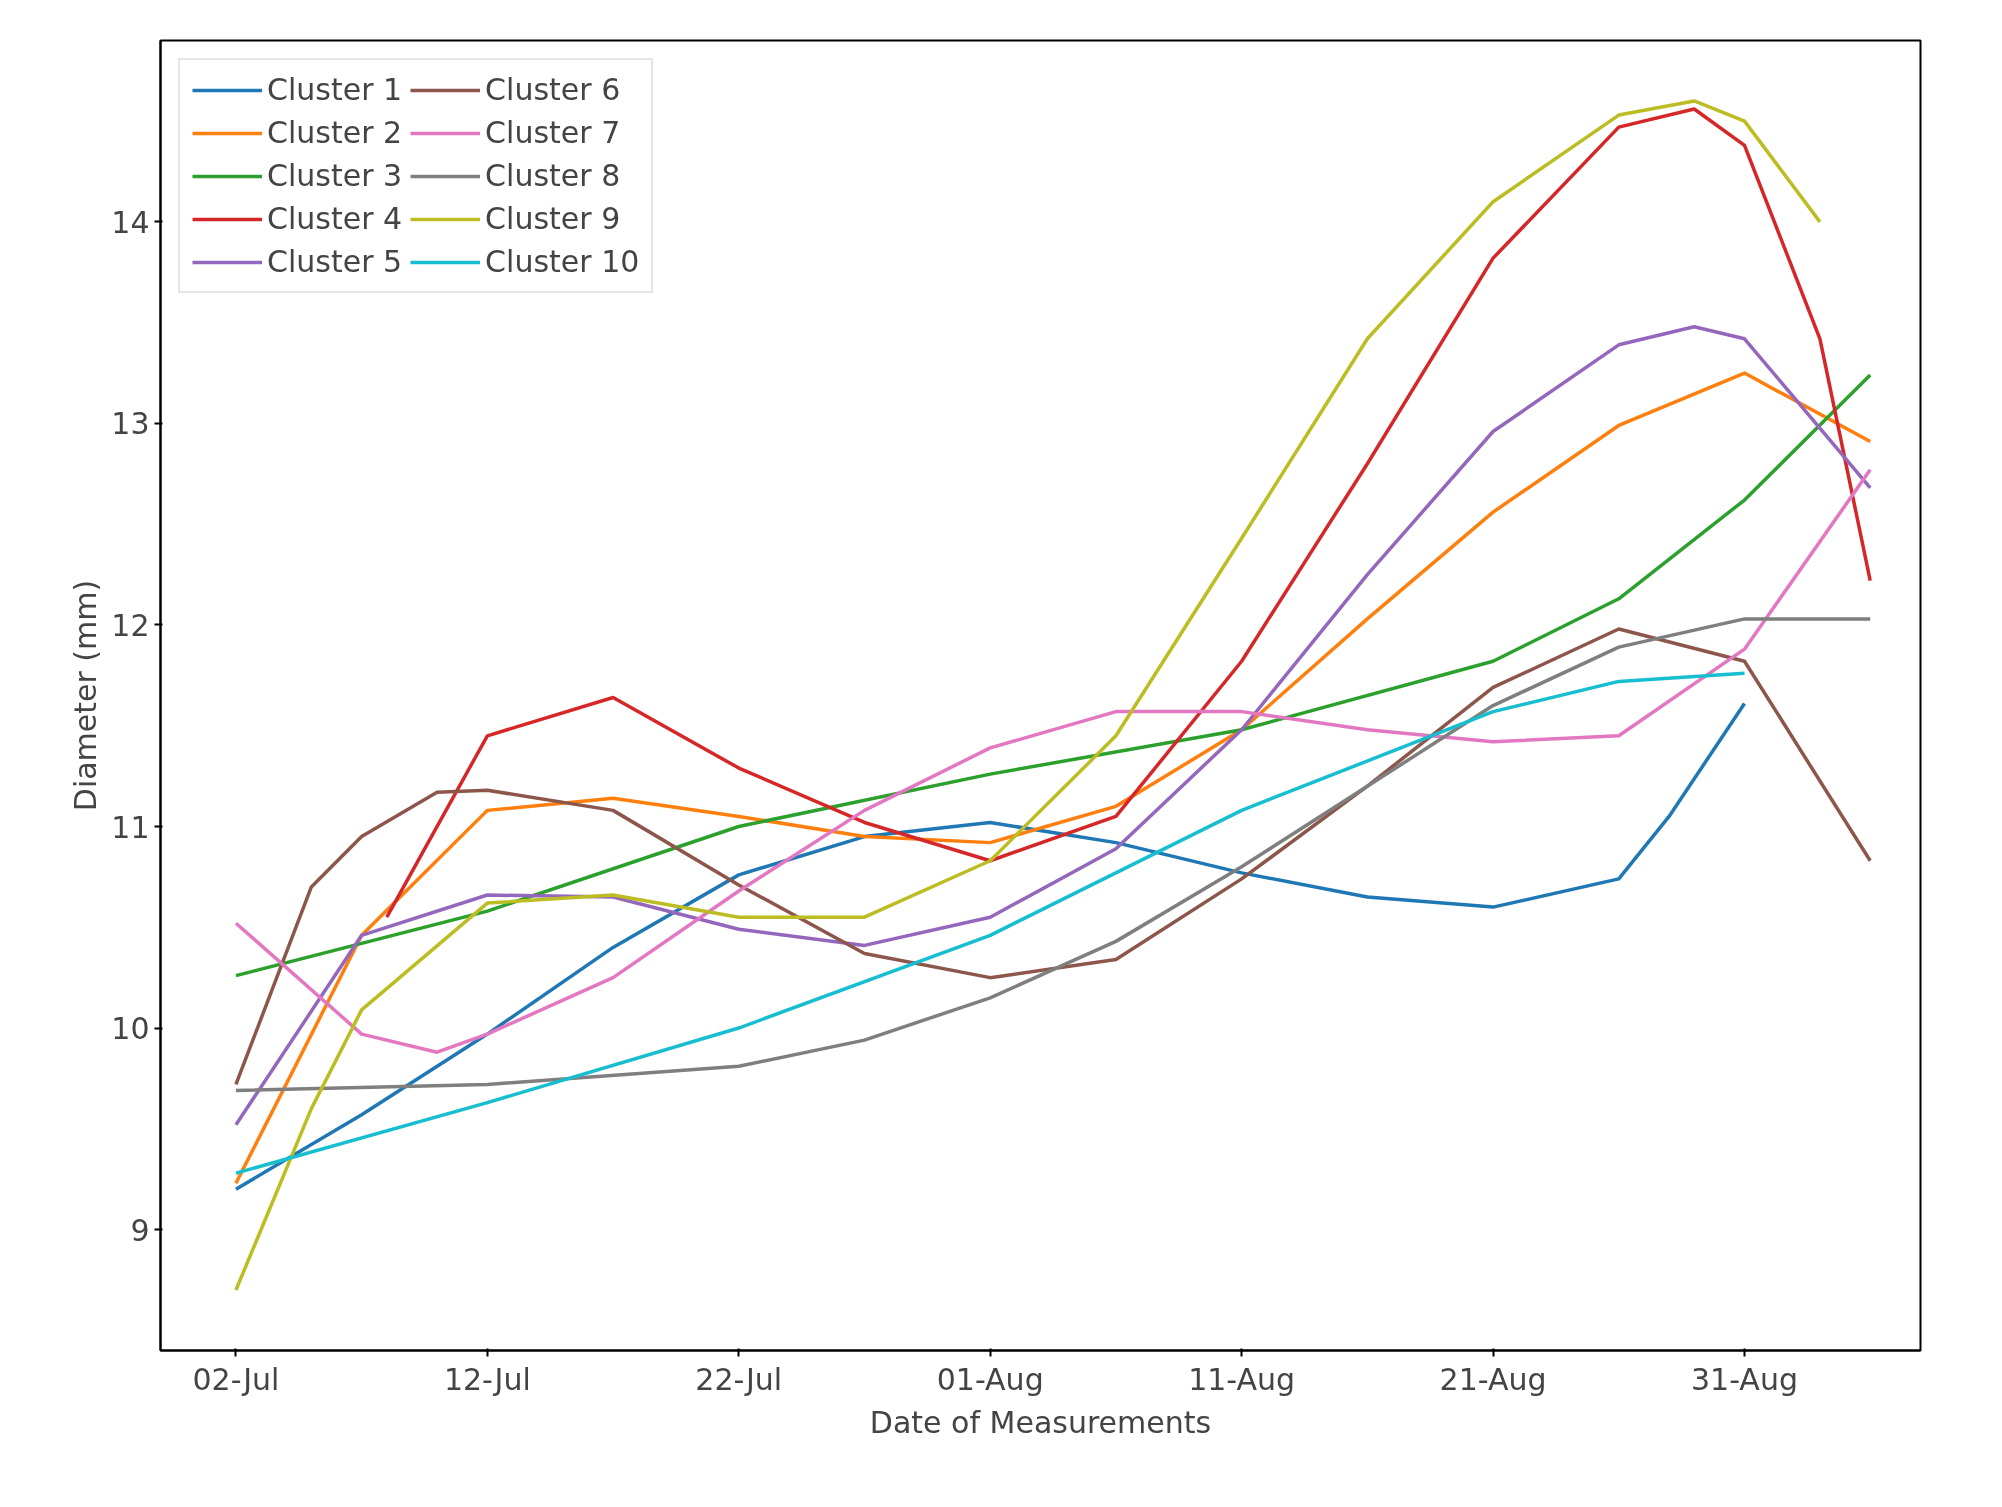 The height and width of the screenshot is (1507, 2002). Describe the element at coordinates (335, 89) in the screenshot. I see `legend-label: Cluster 1` at that location.